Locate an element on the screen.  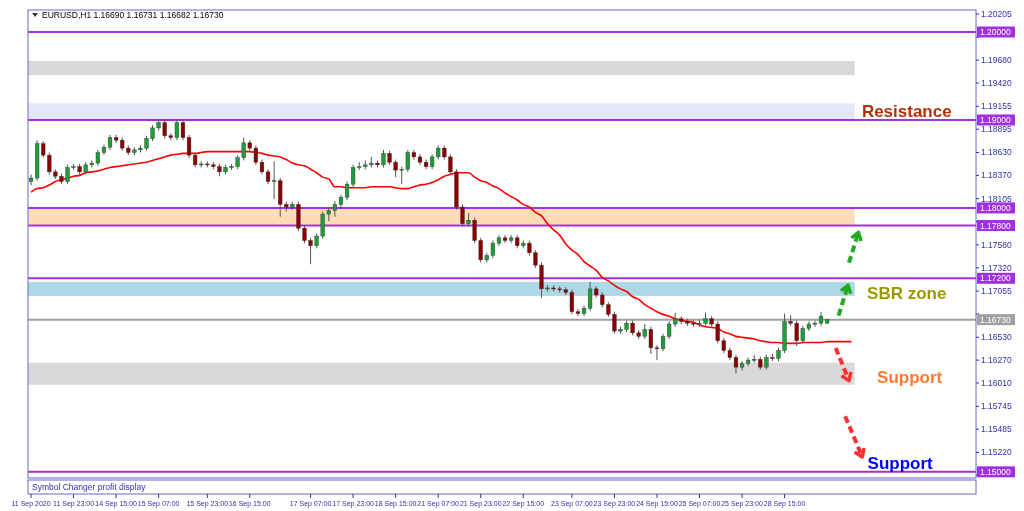
y-tick-label: 1.18105 is located at coordinates (996, 198).